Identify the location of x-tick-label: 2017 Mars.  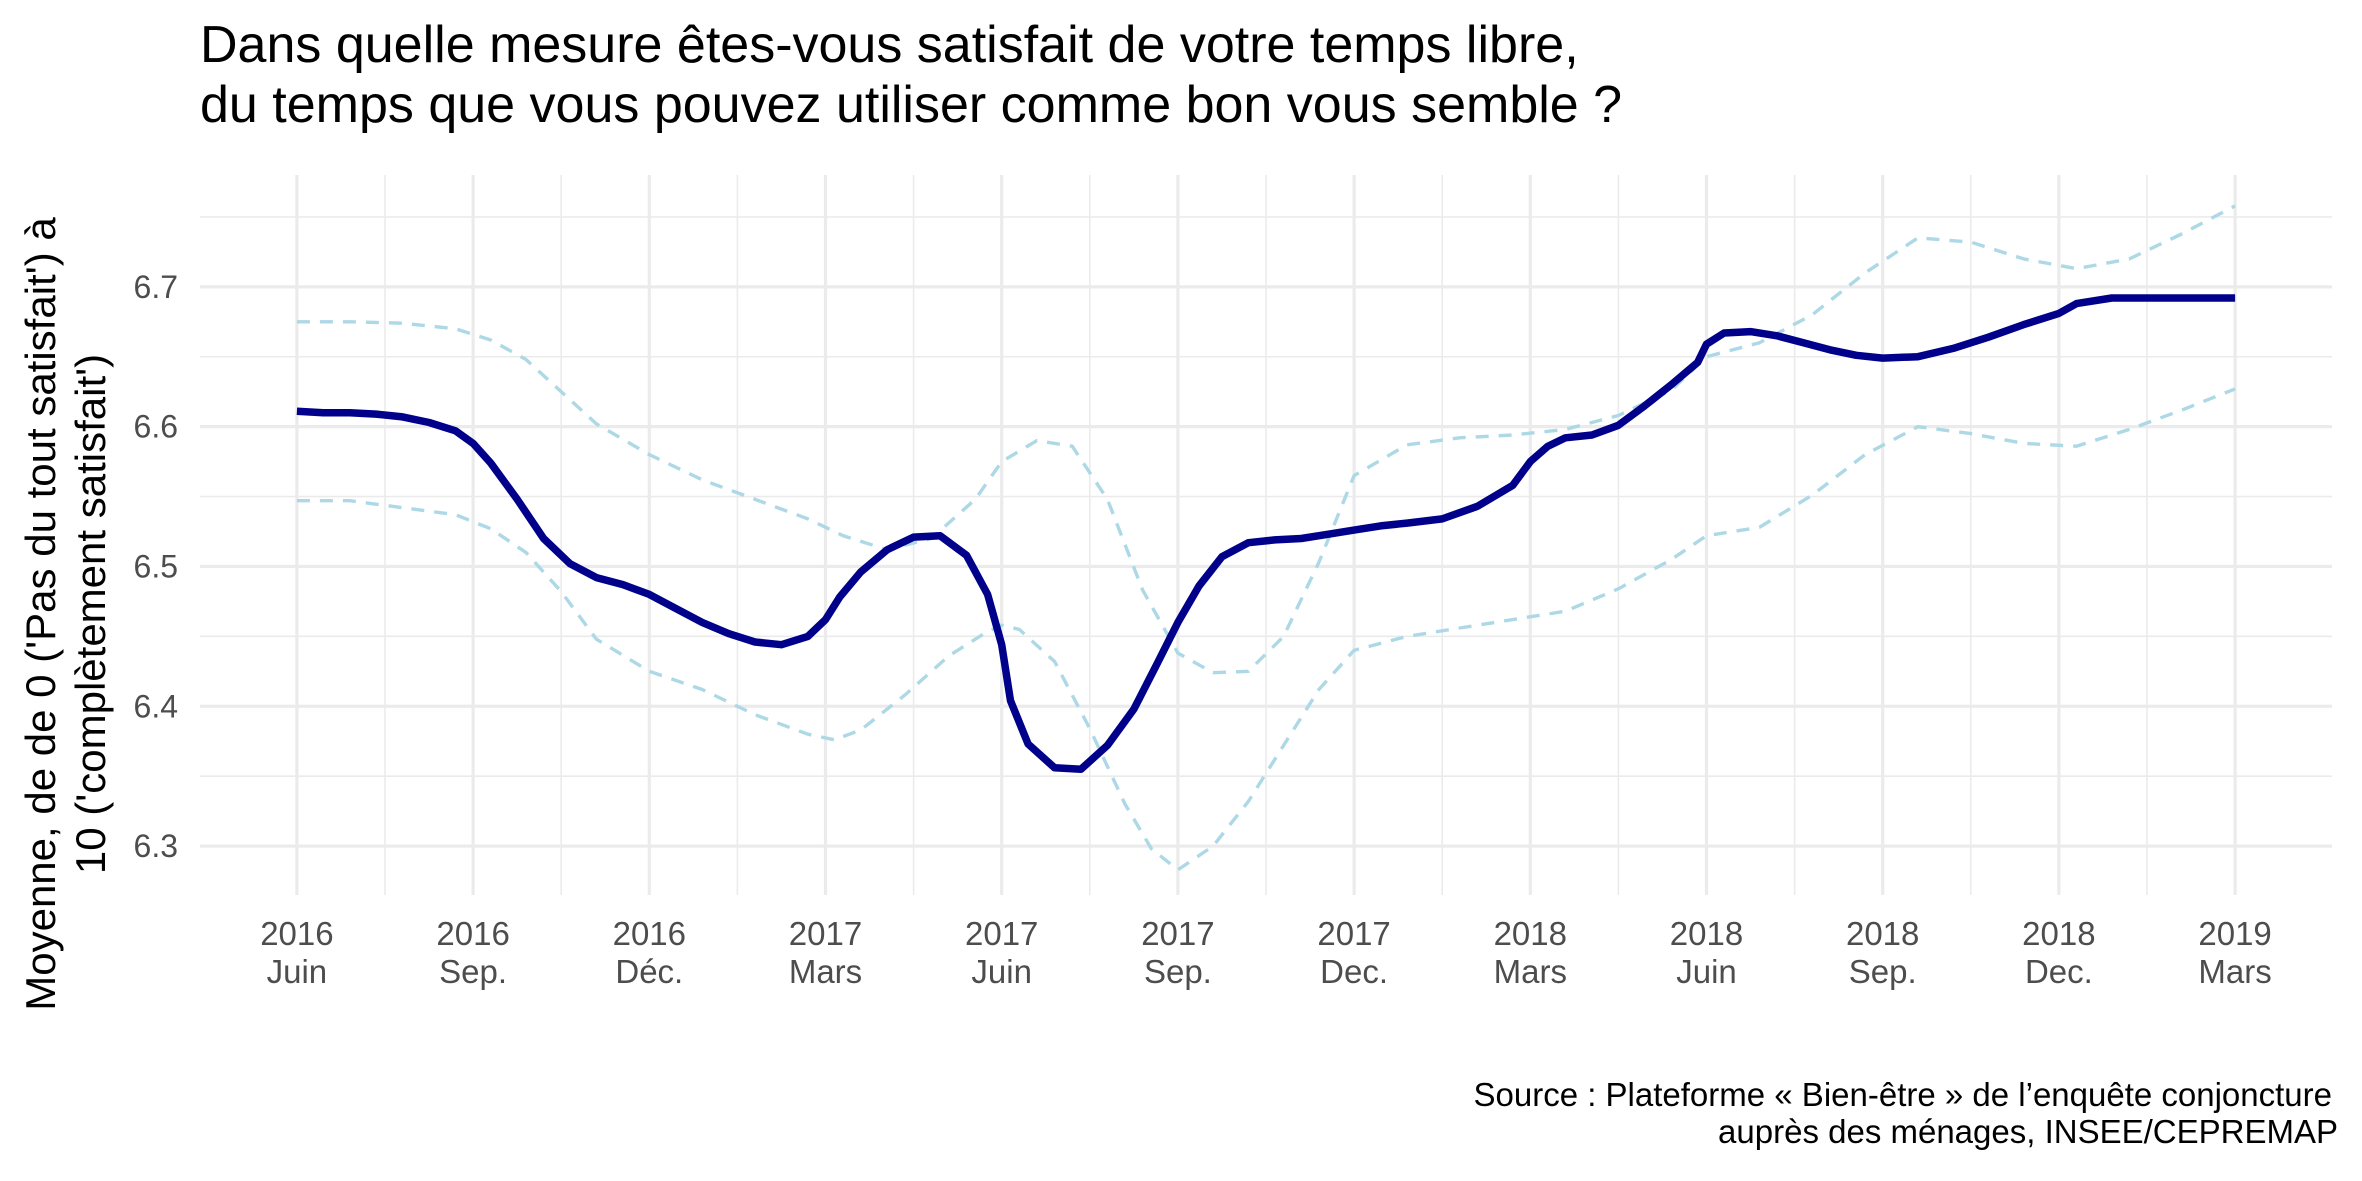
(825, 952).